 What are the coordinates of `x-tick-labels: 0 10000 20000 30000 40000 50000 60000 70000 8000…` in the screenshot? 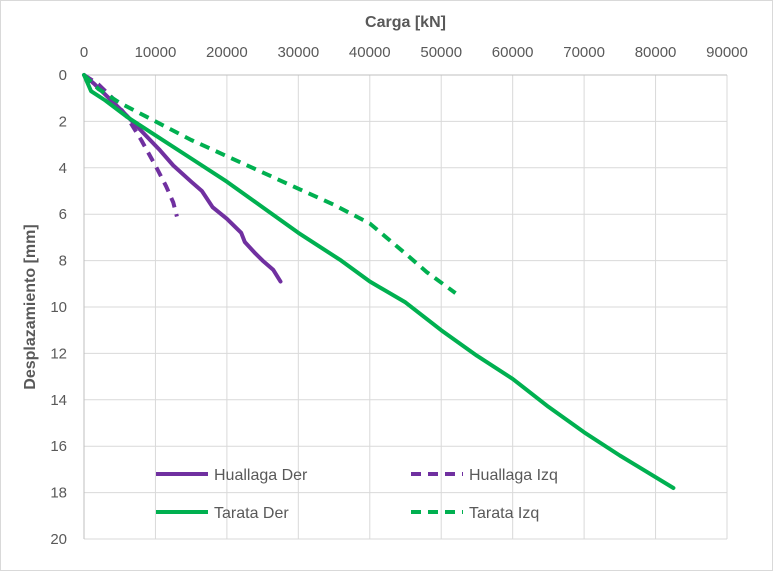 It's located at (414, 52).